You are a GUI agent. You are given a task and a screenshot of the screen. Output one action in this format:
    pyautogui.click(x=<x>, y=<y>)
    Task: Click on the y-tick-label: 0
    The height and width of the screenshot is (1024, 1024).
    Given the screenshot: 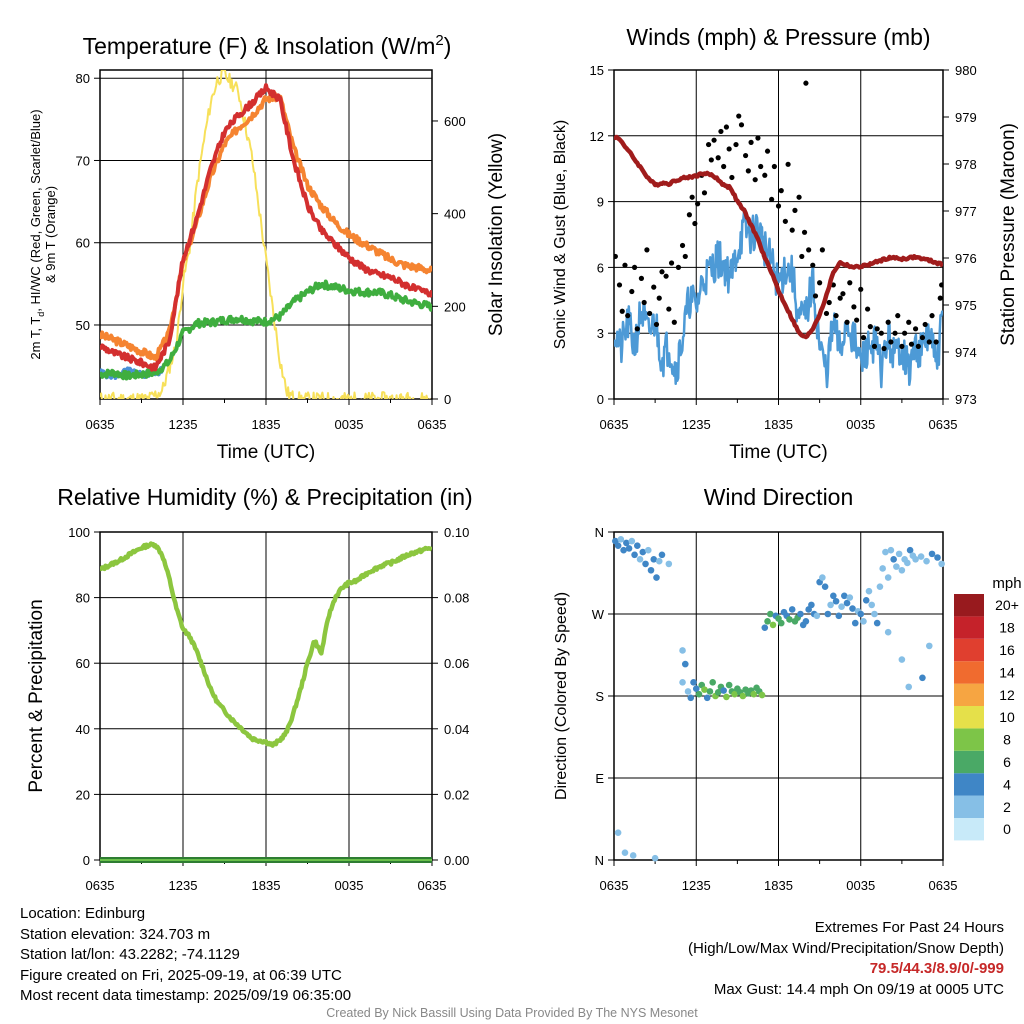 What is the action you would take?
    pyautogui.click(x=86, y=860)
    